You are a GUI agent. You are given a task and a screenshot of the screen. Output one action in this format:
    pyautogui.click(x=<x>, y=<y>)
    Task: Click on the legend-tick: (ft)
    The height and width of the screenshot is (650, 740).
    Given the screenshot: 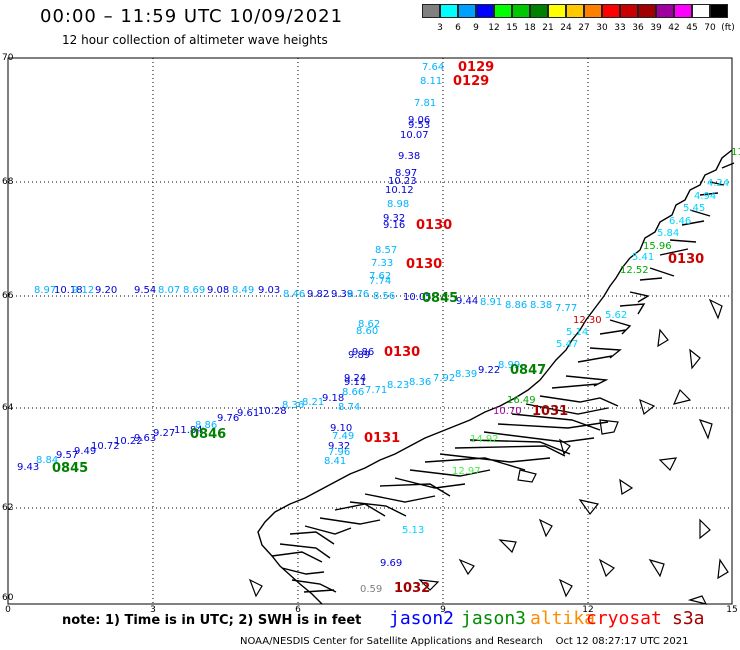 What is the action you would take?
    pyautogui.click(x=728, y=28)
    